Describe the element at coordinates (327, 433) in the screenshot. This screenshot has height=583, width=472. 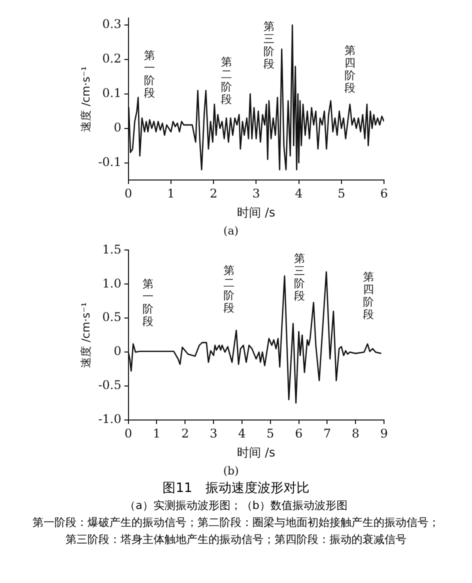
I see `x-tick-label: 7` at that location.